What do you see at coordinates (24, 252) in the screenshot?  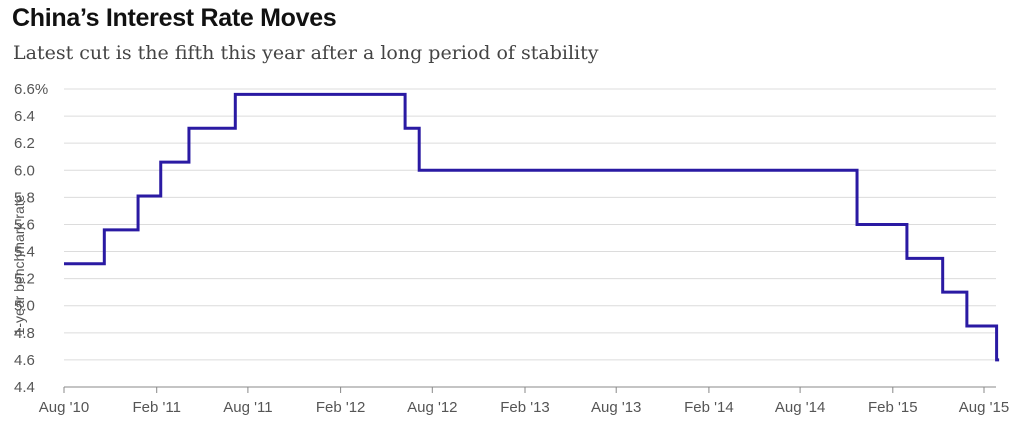 I see `y-tick-label: 5.4` at bounding box center [24, 252].